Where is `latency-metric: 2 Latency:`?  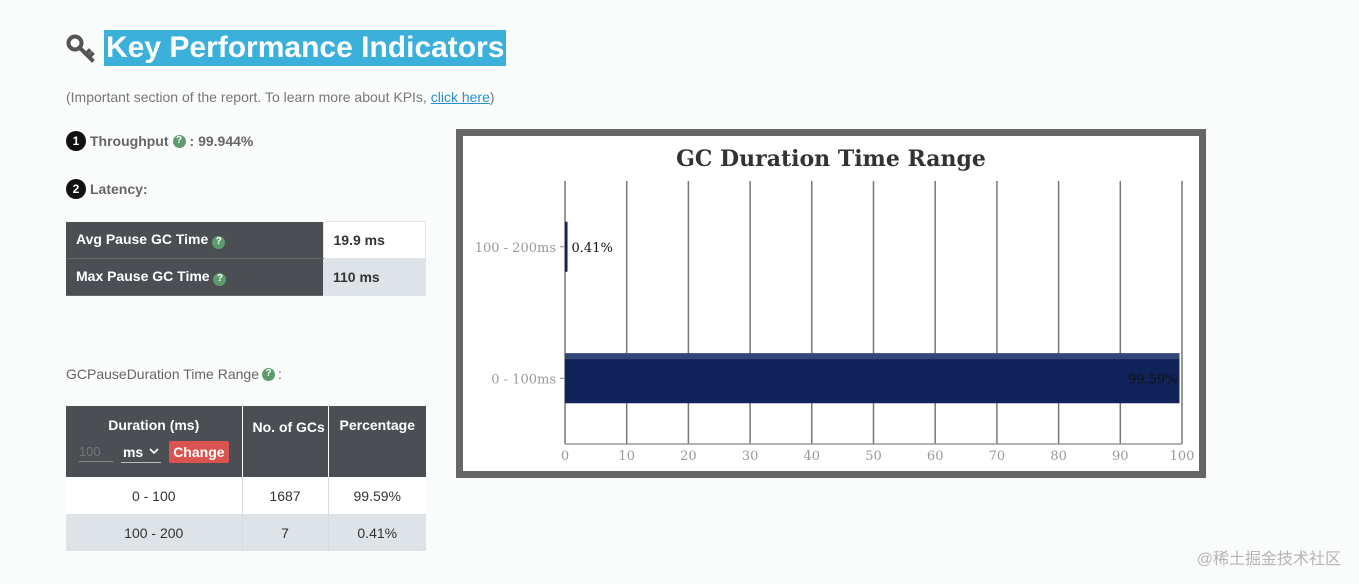
latency-metric: 2 Latency: is located at coordinates (107, 189).